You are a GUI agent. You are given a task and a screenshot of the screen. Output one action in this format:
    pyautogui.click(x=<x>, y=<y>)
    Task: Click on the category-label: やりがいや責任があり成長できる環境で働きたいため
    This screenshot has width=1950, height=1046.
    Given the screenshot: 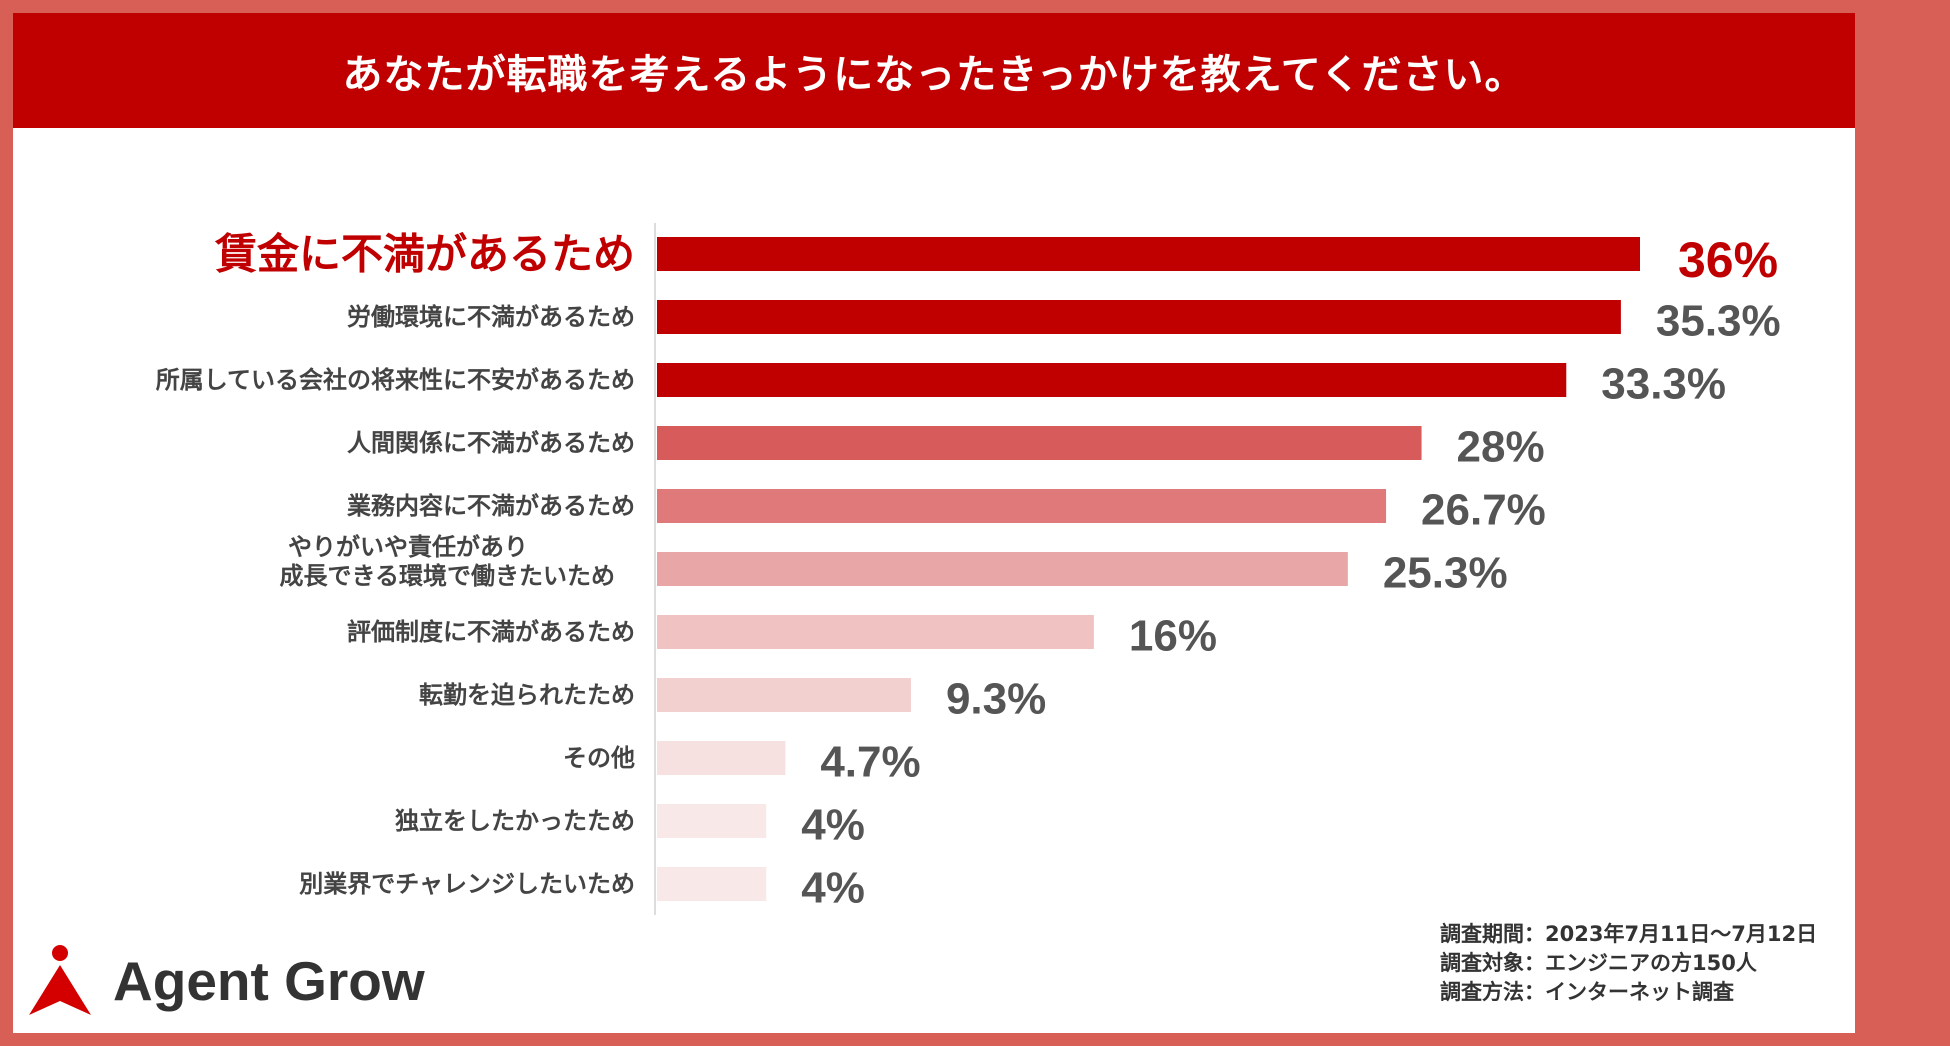 What is the action you would take?
    pyautogui.click(x=447, y=561)
    